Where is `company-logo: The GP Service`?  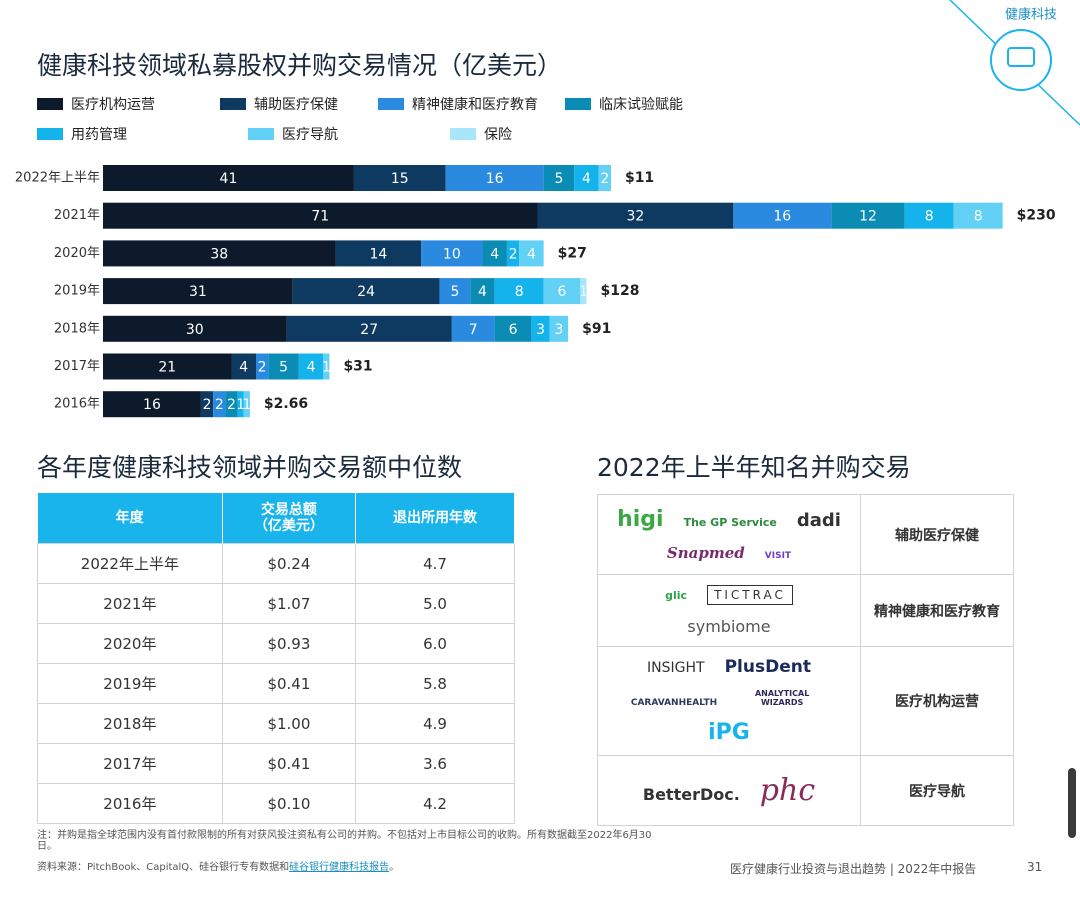
company-logo: The GP Service is located at coordinates (730, 522).